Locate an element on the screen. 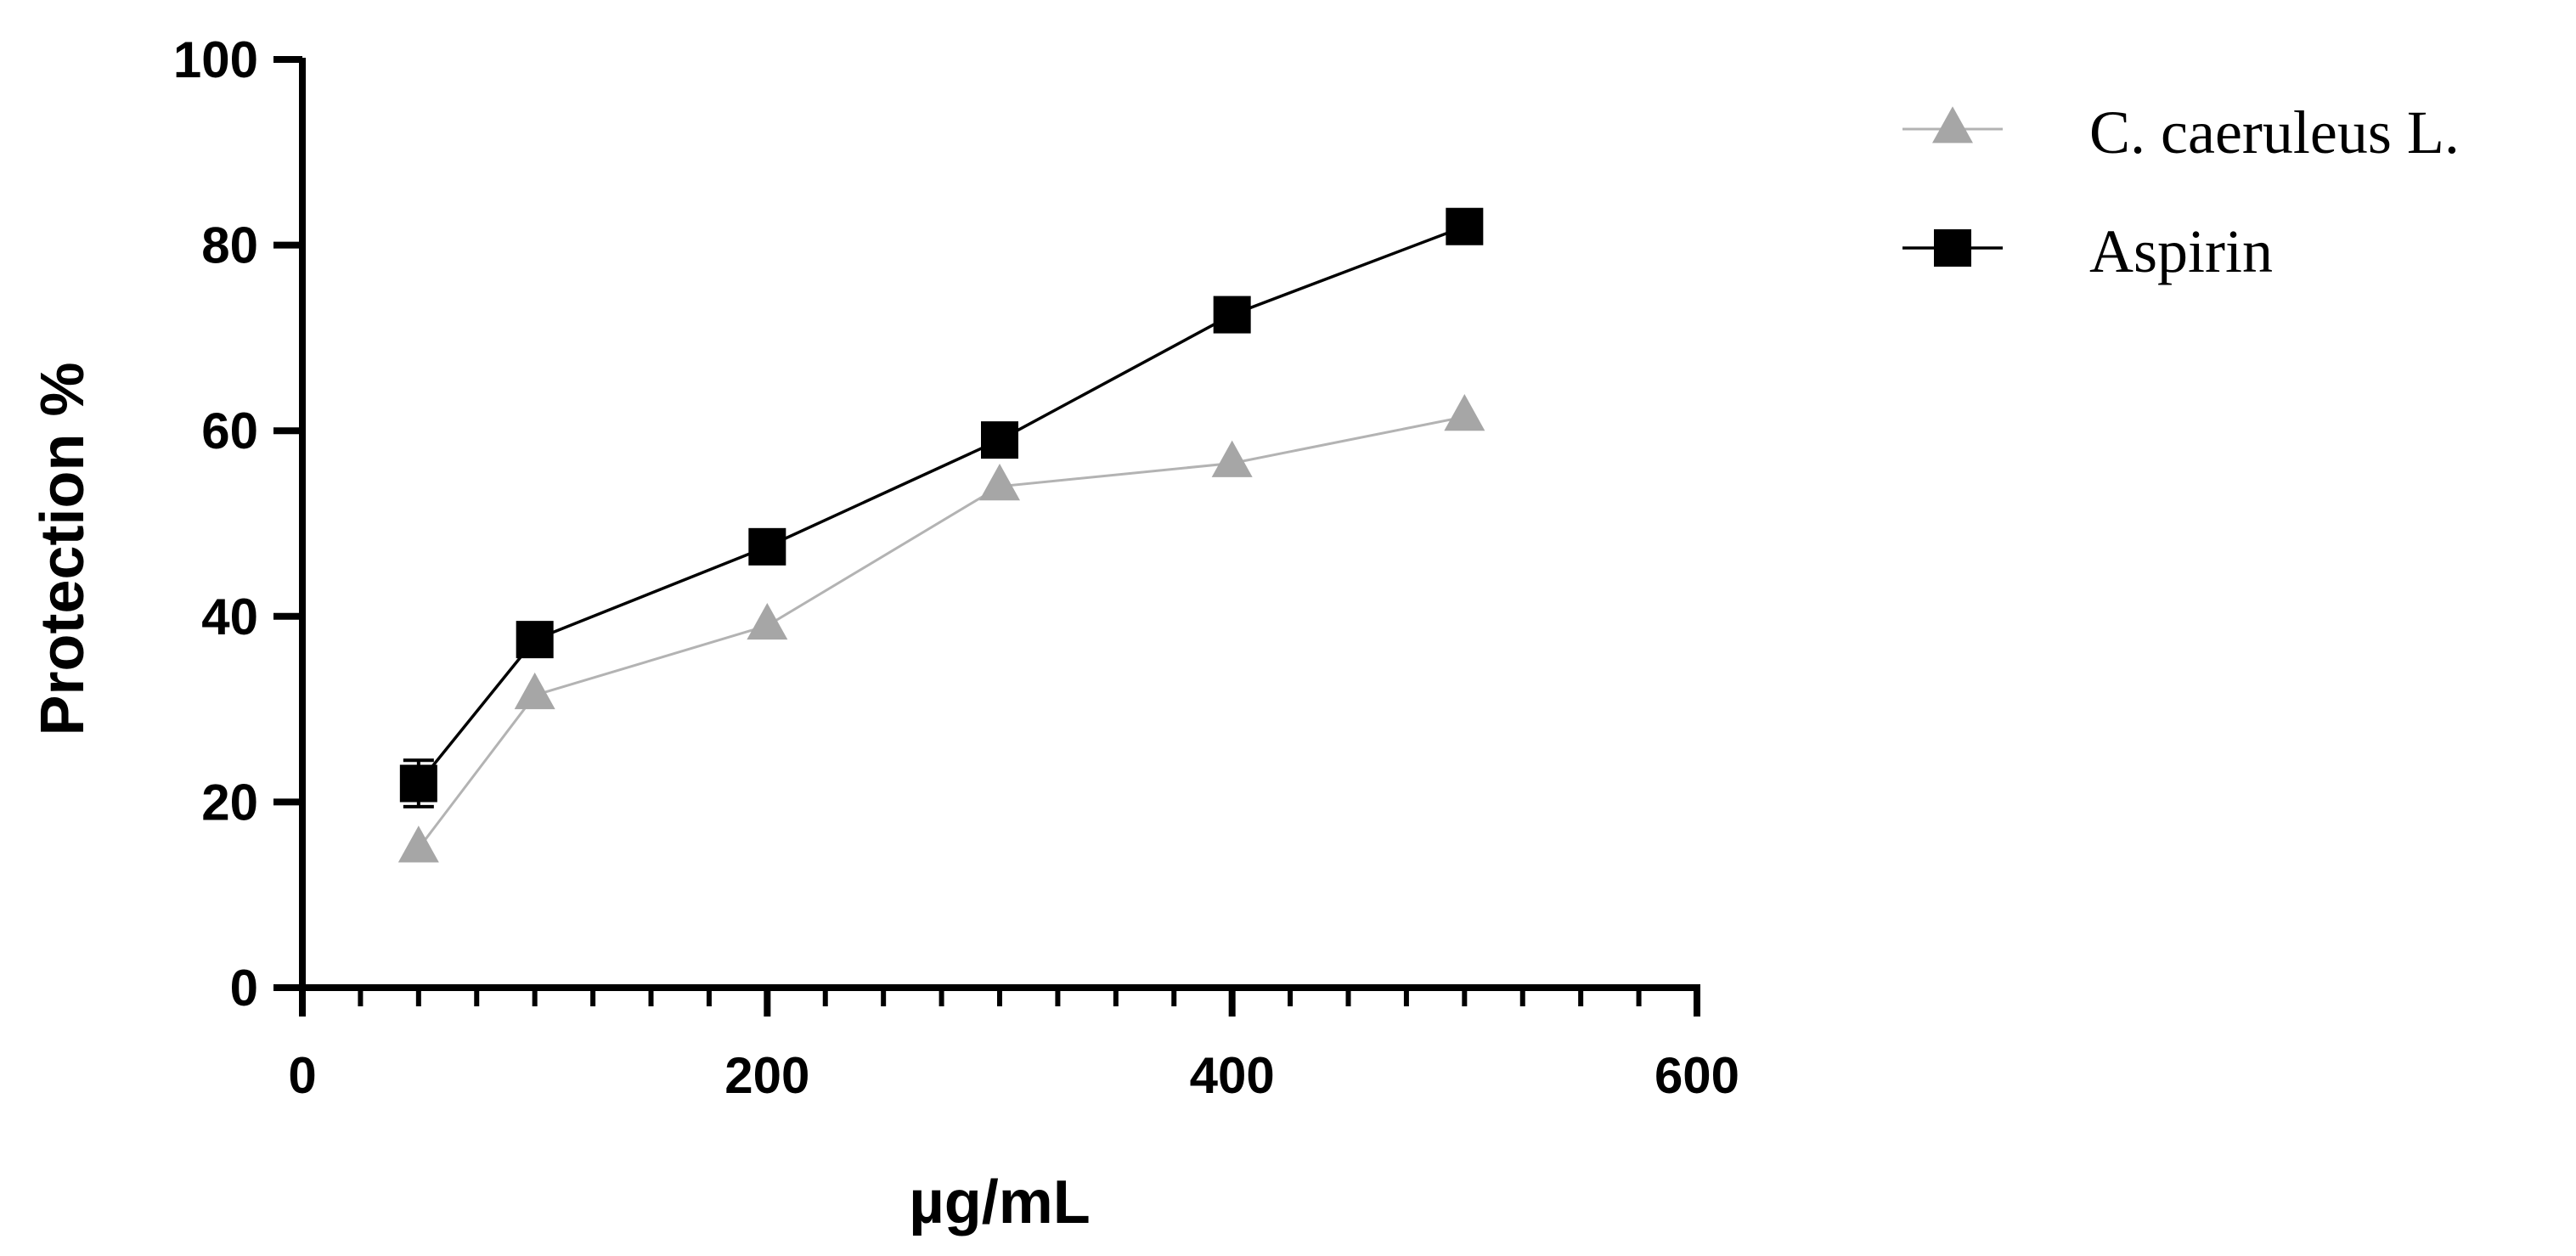 This screenshot has height=1256, width=2576. x-tick-label: 600 is located at coordinates (1696, 1075).